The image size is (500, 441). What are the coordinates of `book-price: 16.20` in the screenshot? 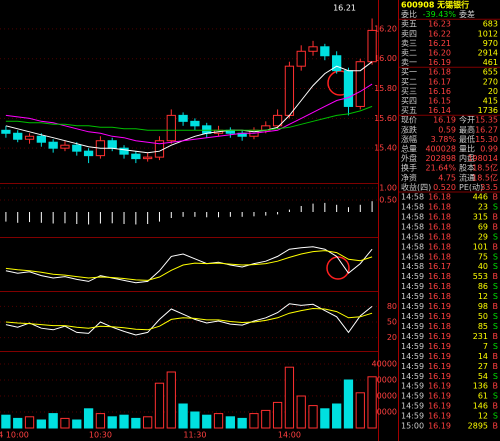 It's located at (439, 53).